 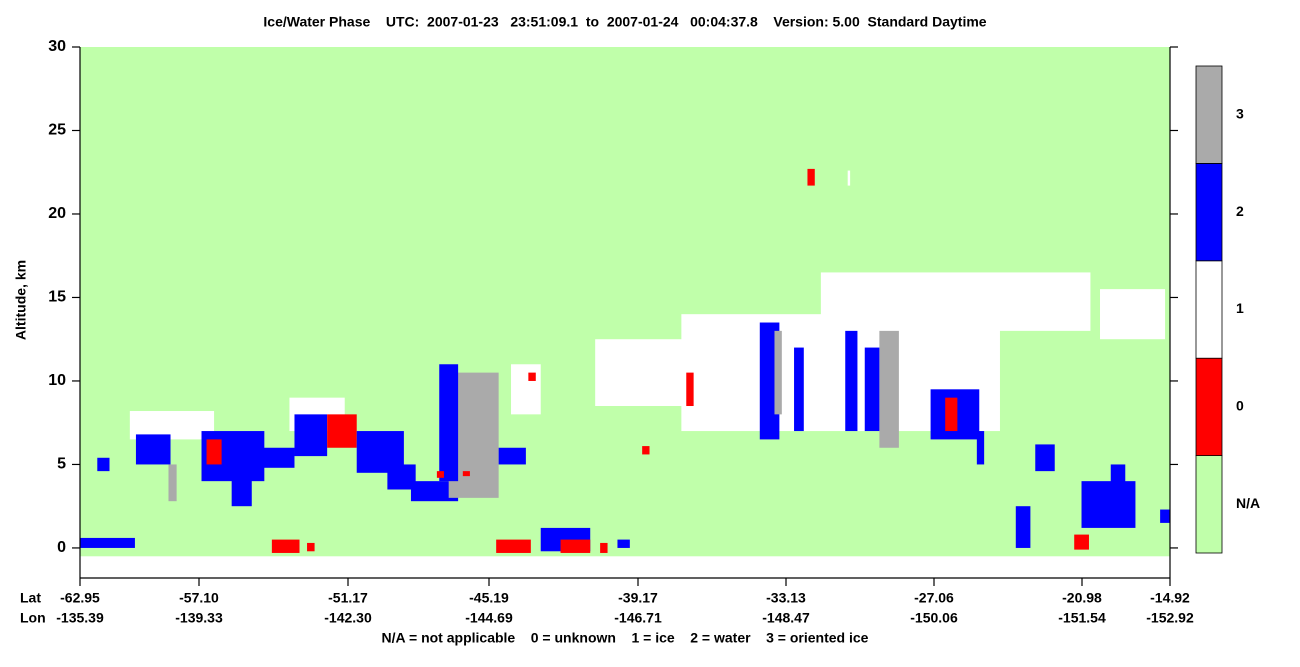 What do you see at coordinates (1170, 598) in the screenshot?
I see `x-tick-label: -14.92` at bounding box center [1170, 598].